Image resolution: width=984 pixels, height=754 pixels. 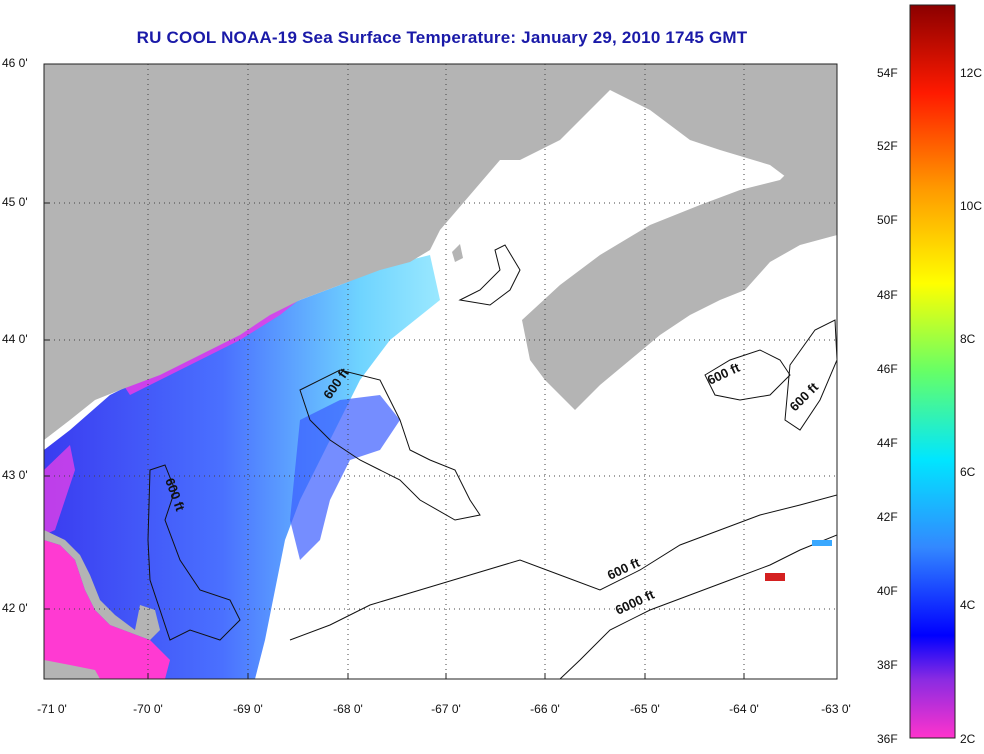 I want to click on contour-600ft-gulf, so click(x=194, y=552).